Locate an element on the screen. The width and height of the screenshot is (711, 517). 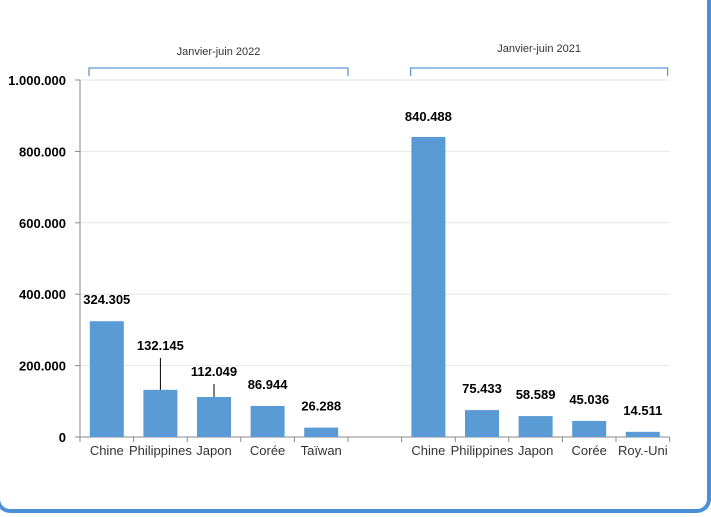
data-label: 45.036 is located at coordinates (589, 399).